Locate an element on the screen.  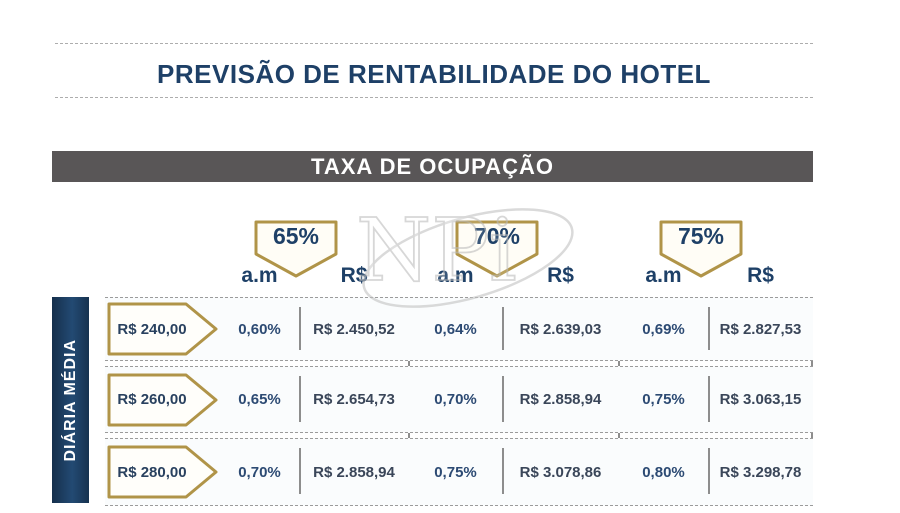
cell-rs-65: R$ 2.858,94 is located at coordinates (354, 472).